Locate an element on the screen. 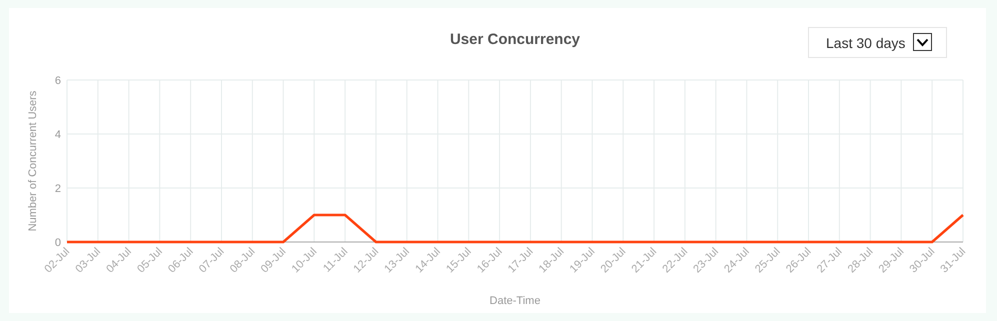 The height and width of the screenshot is (321, 997). y-tick-label: 4 is located at coordinates (57, 135).